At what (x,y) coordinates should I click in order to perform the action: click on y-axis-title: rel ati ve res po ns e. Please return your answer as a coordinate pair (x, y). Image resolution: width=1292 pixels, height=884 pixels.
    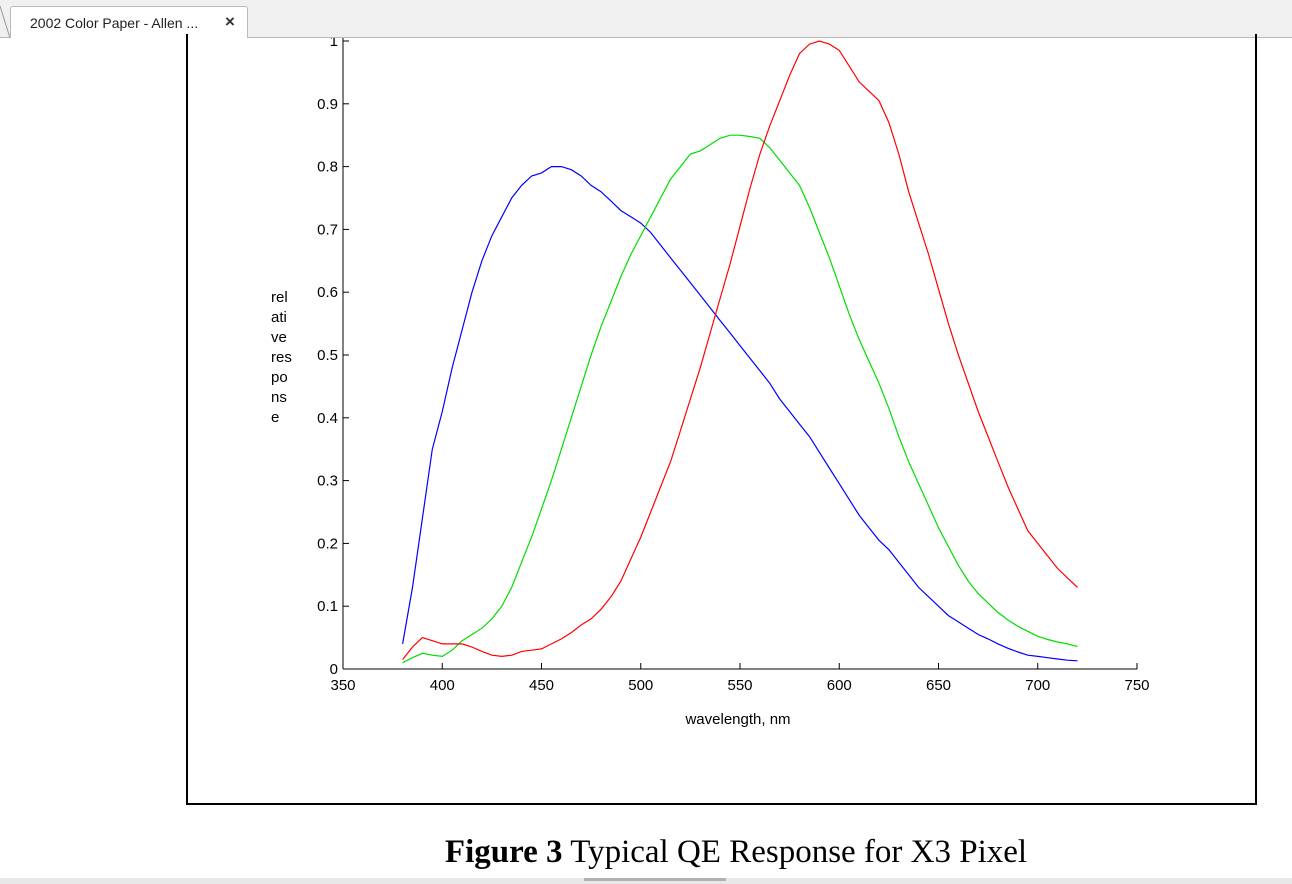
    Looking at the image, I should click on (281, 357).